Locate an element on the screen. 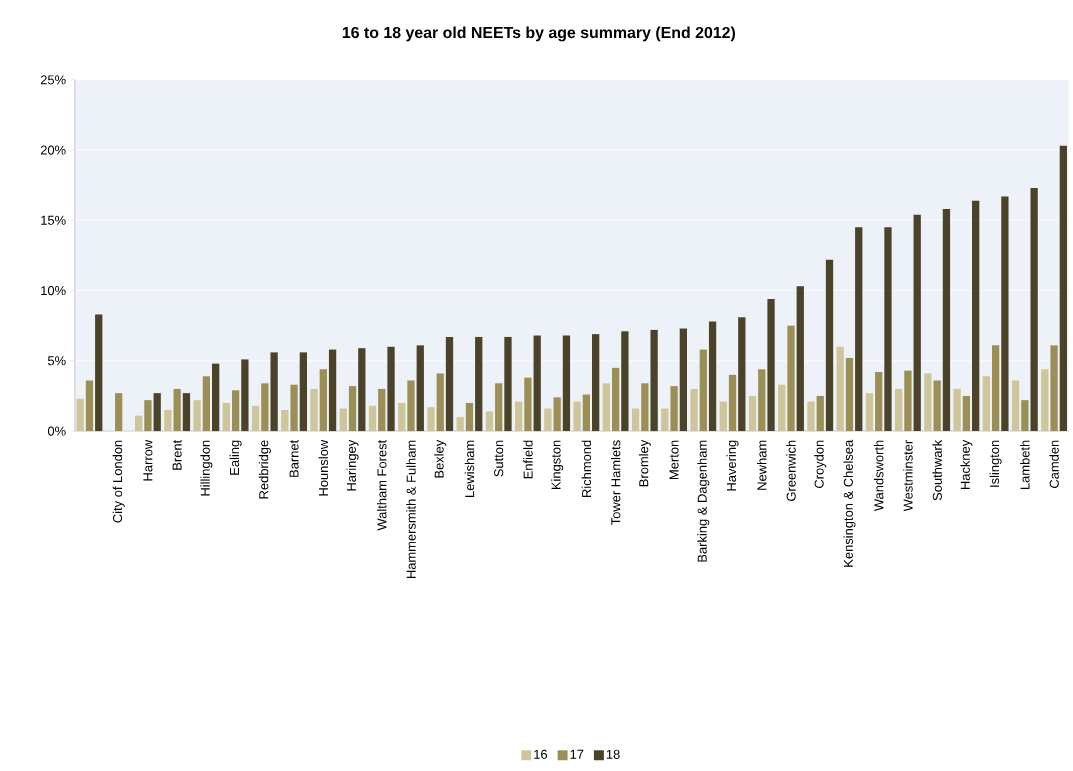 This screenshot has width=1073, height=771. x-tick-label: Havering is located at coordinates (732, 465).